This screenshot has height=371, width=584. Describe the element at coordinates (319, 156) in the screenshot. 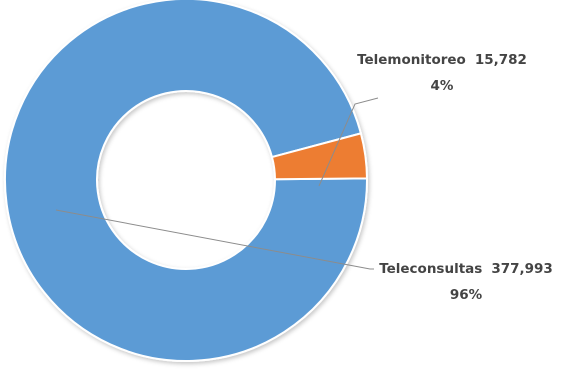

I see `donut-slice-telemonitoreo` at that location.